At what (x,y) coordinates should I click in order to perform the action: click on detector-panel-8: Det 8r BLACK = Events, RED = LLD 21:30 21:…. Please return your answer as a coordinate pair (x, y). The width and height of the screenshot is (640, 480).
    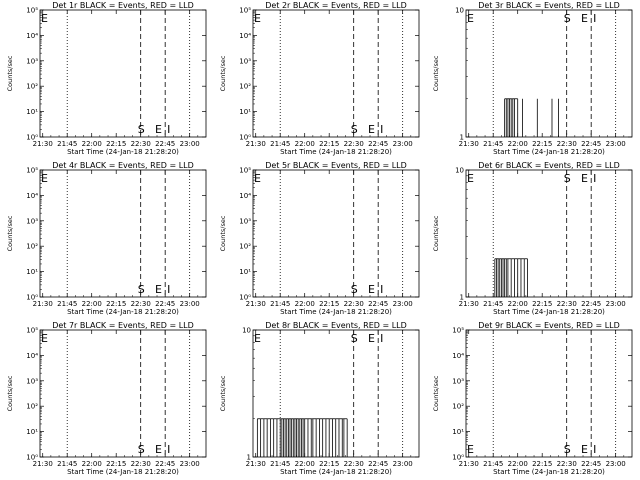
    Looking at the image, I should click on (319, 398).